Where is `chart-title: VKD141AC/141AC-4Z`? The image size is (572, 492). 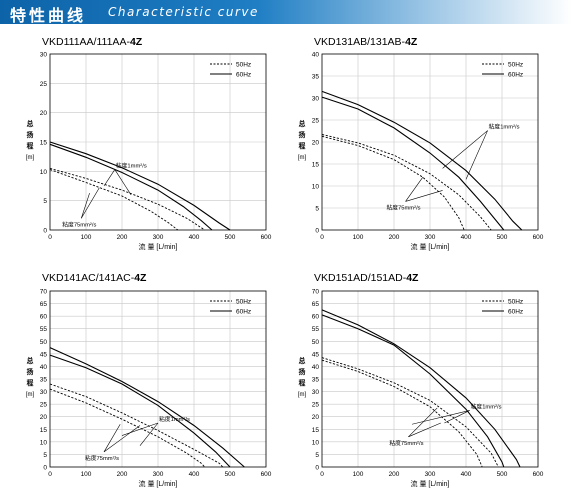 chart-title: VKD141AC/141AC-4Z is located at coordinates (94, 278).